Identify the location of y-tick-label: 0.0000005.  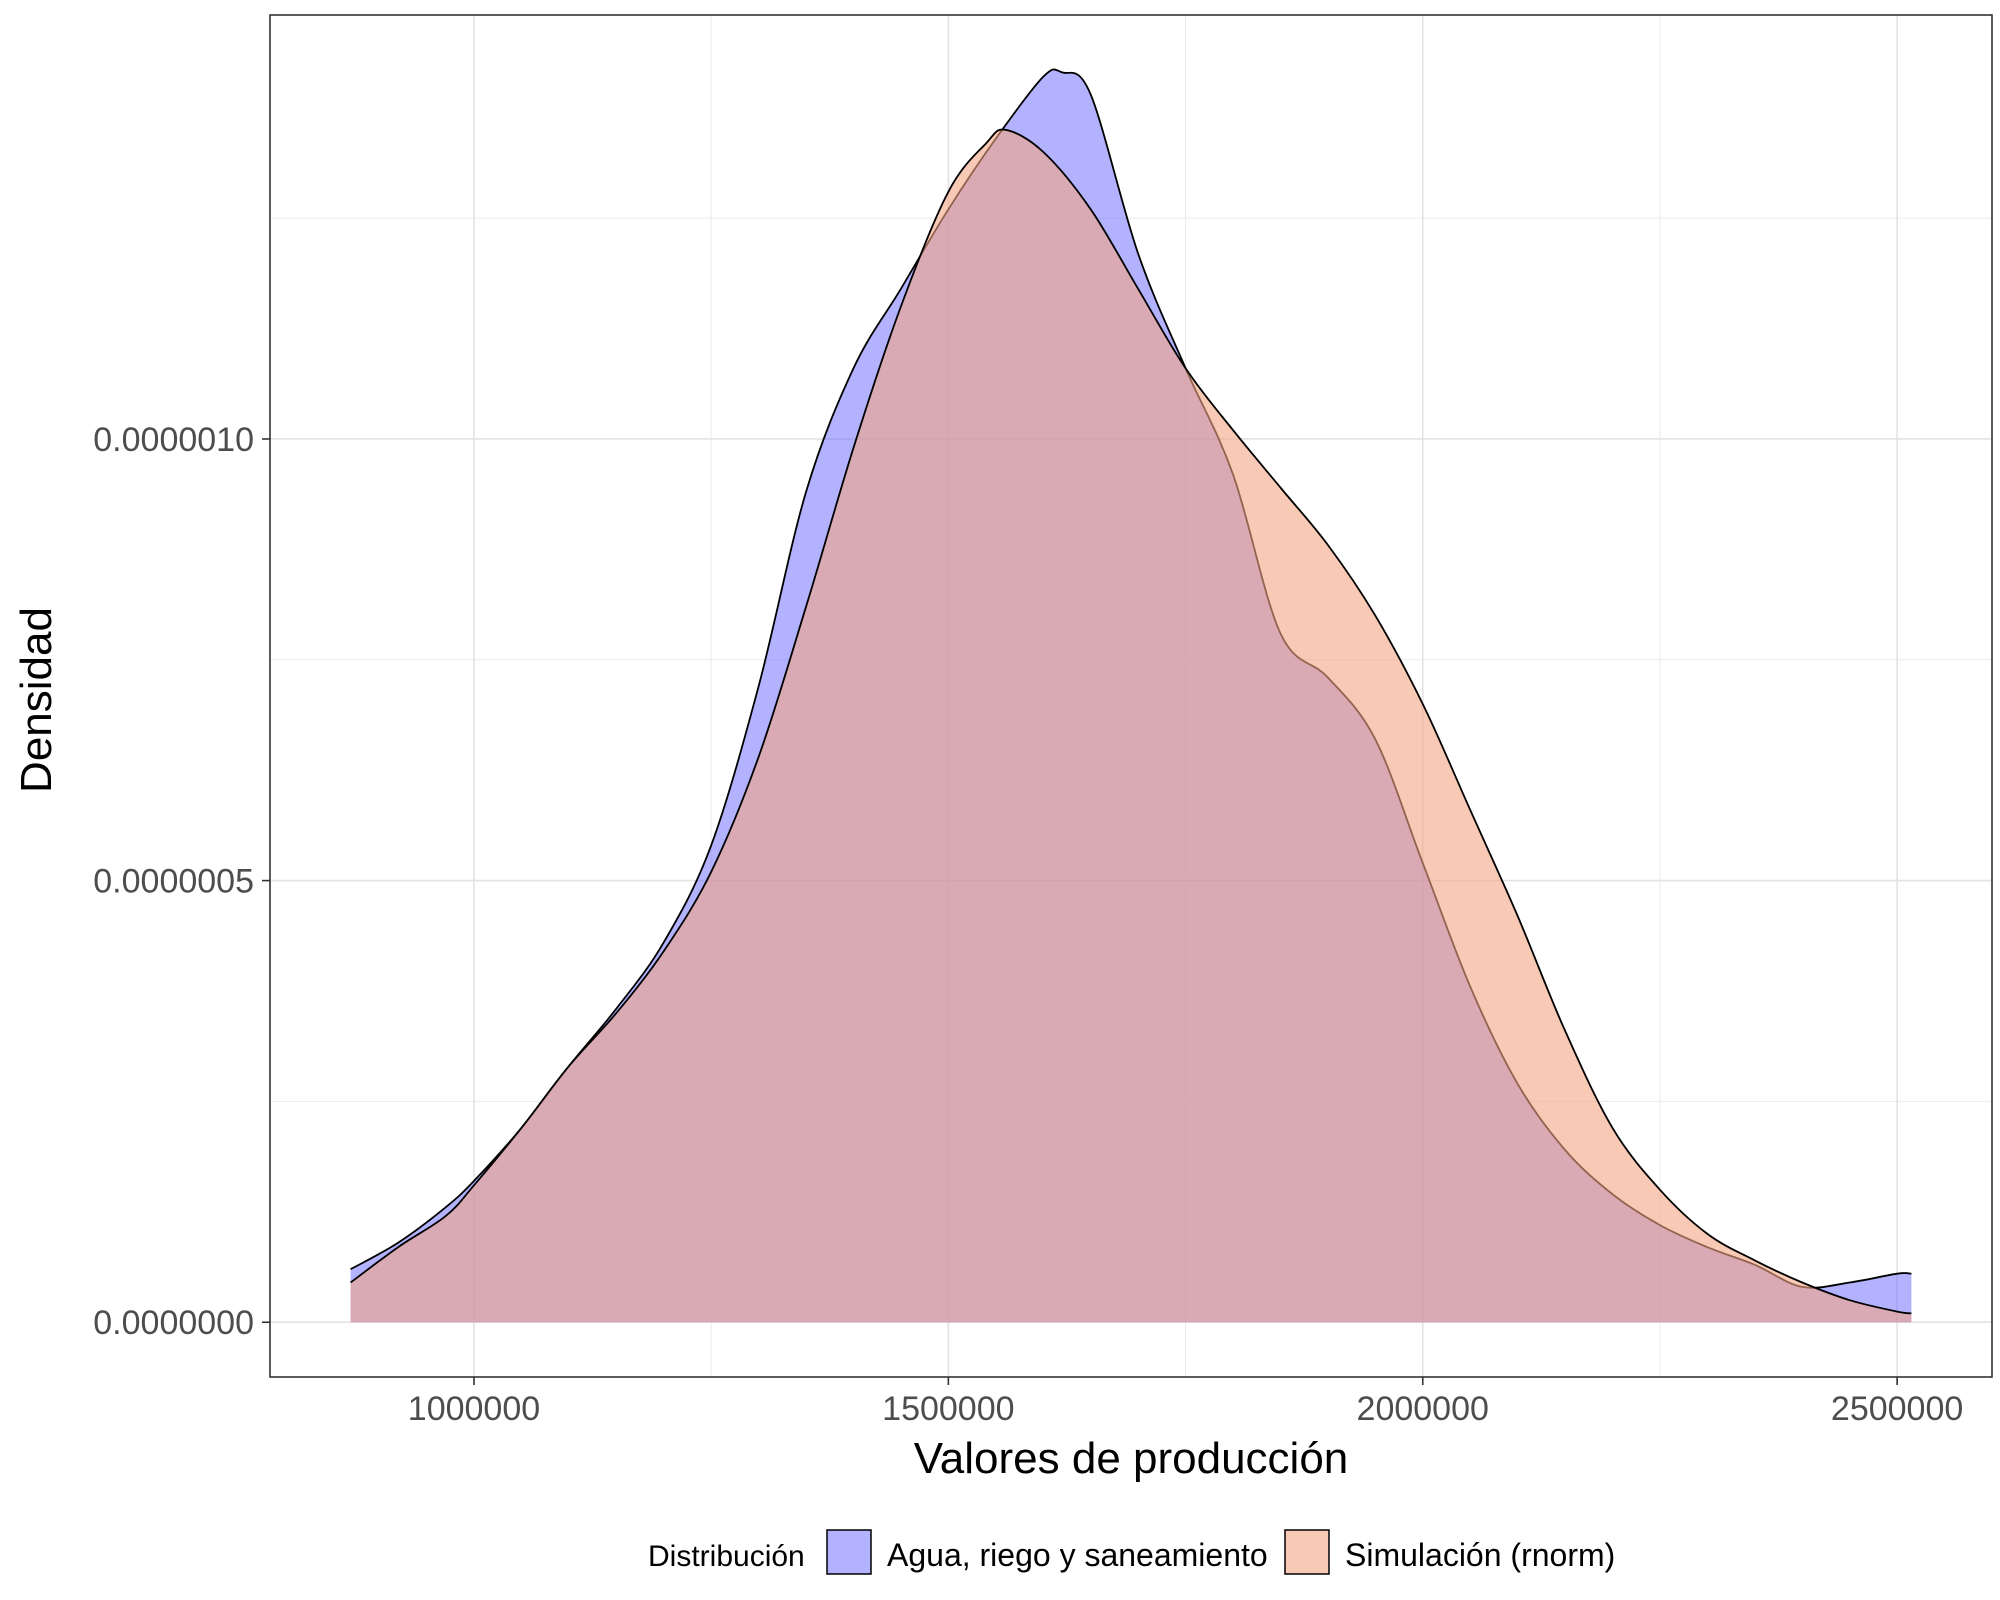
(173, 882).